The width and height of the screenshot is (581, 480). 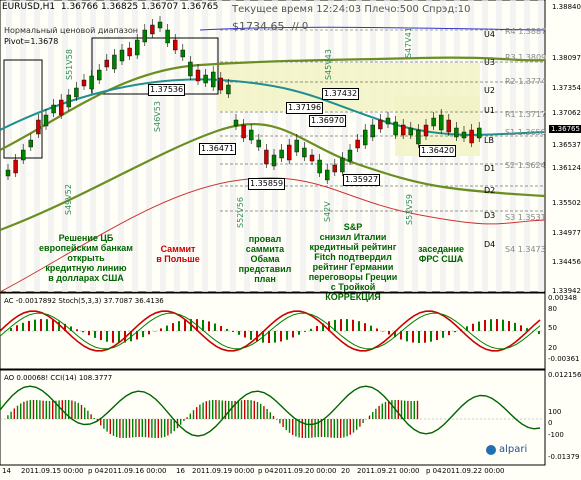 I want to click on sub2-axis-label: 0, so click(x=550, y=423).